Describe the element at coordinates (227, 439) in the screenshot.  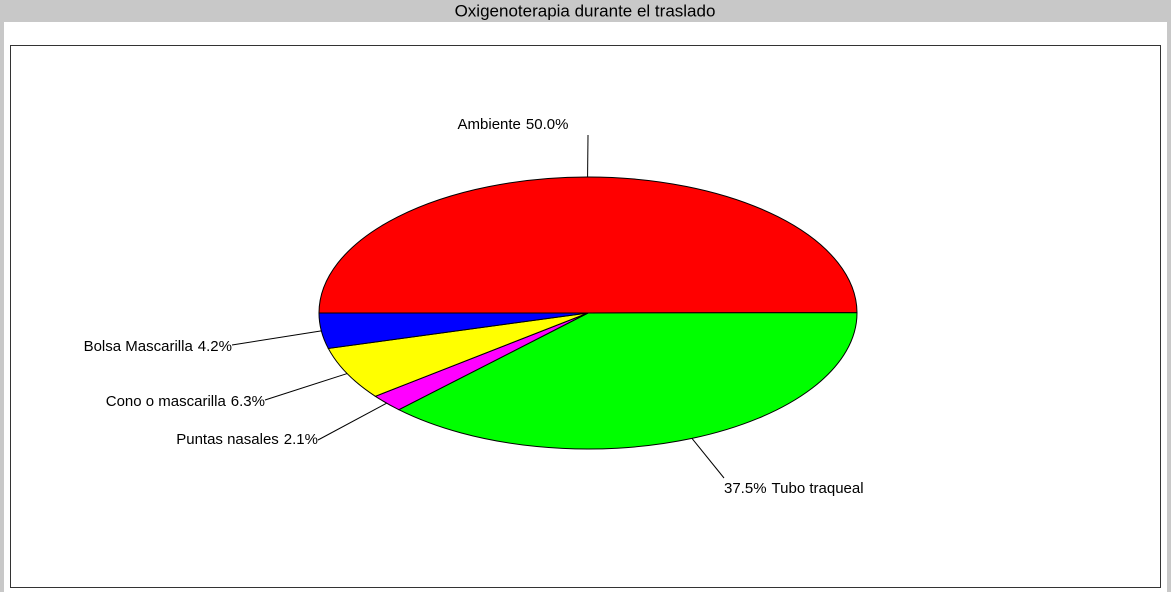
I see `label-first: Puntas nasales` at that location.